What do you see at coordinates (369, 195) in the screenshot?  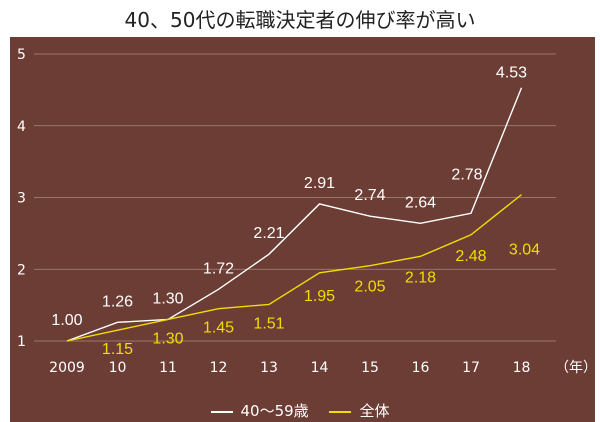 I see `data-label: 2.74` at bounding box center [369, 195].